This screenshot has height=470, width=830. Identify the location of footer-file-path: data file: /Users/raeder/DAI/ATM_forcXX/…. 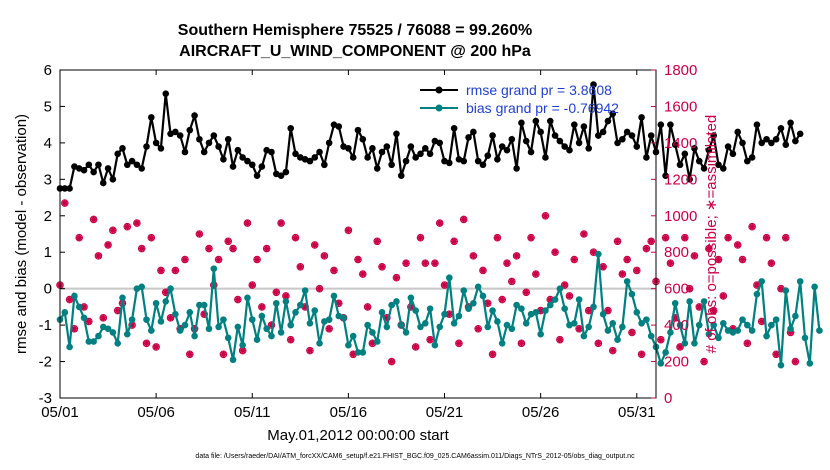
(415, 456).